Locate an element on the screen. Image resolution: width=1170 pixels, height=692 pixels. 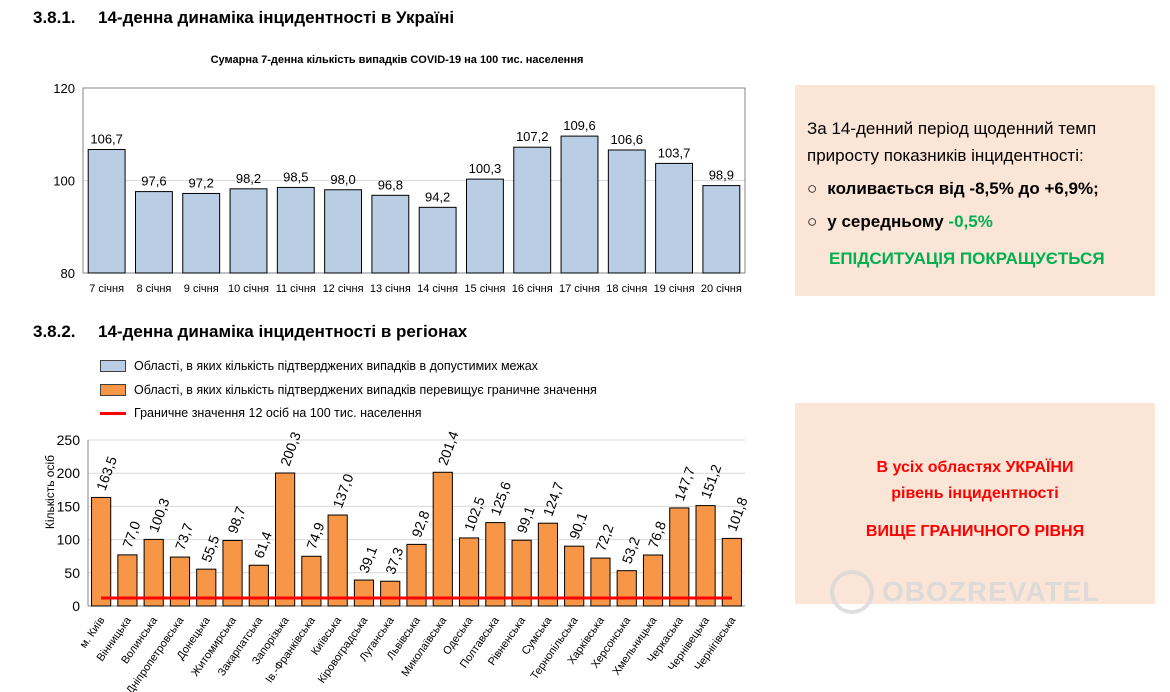
x-tick-label: 10 січня is located at coordinates (248, 289).